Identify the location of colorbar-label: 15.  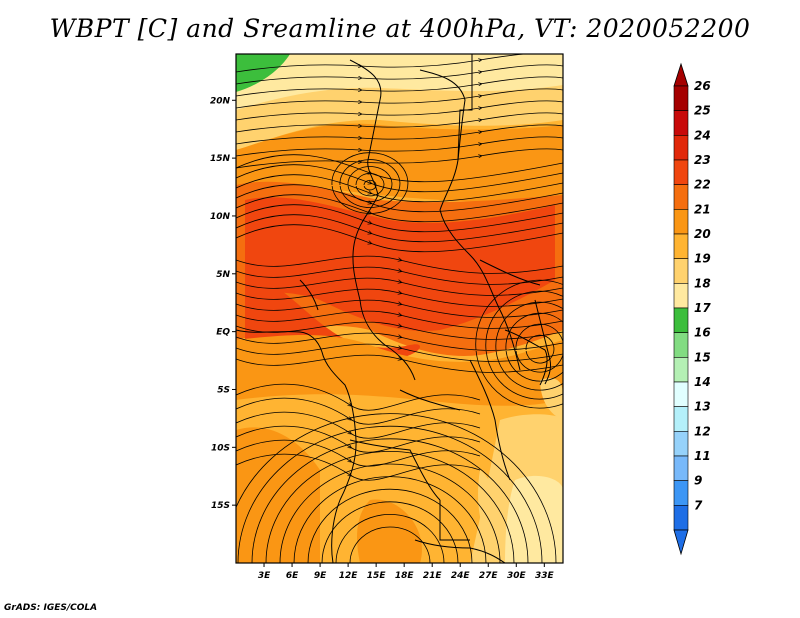
(702, 357).